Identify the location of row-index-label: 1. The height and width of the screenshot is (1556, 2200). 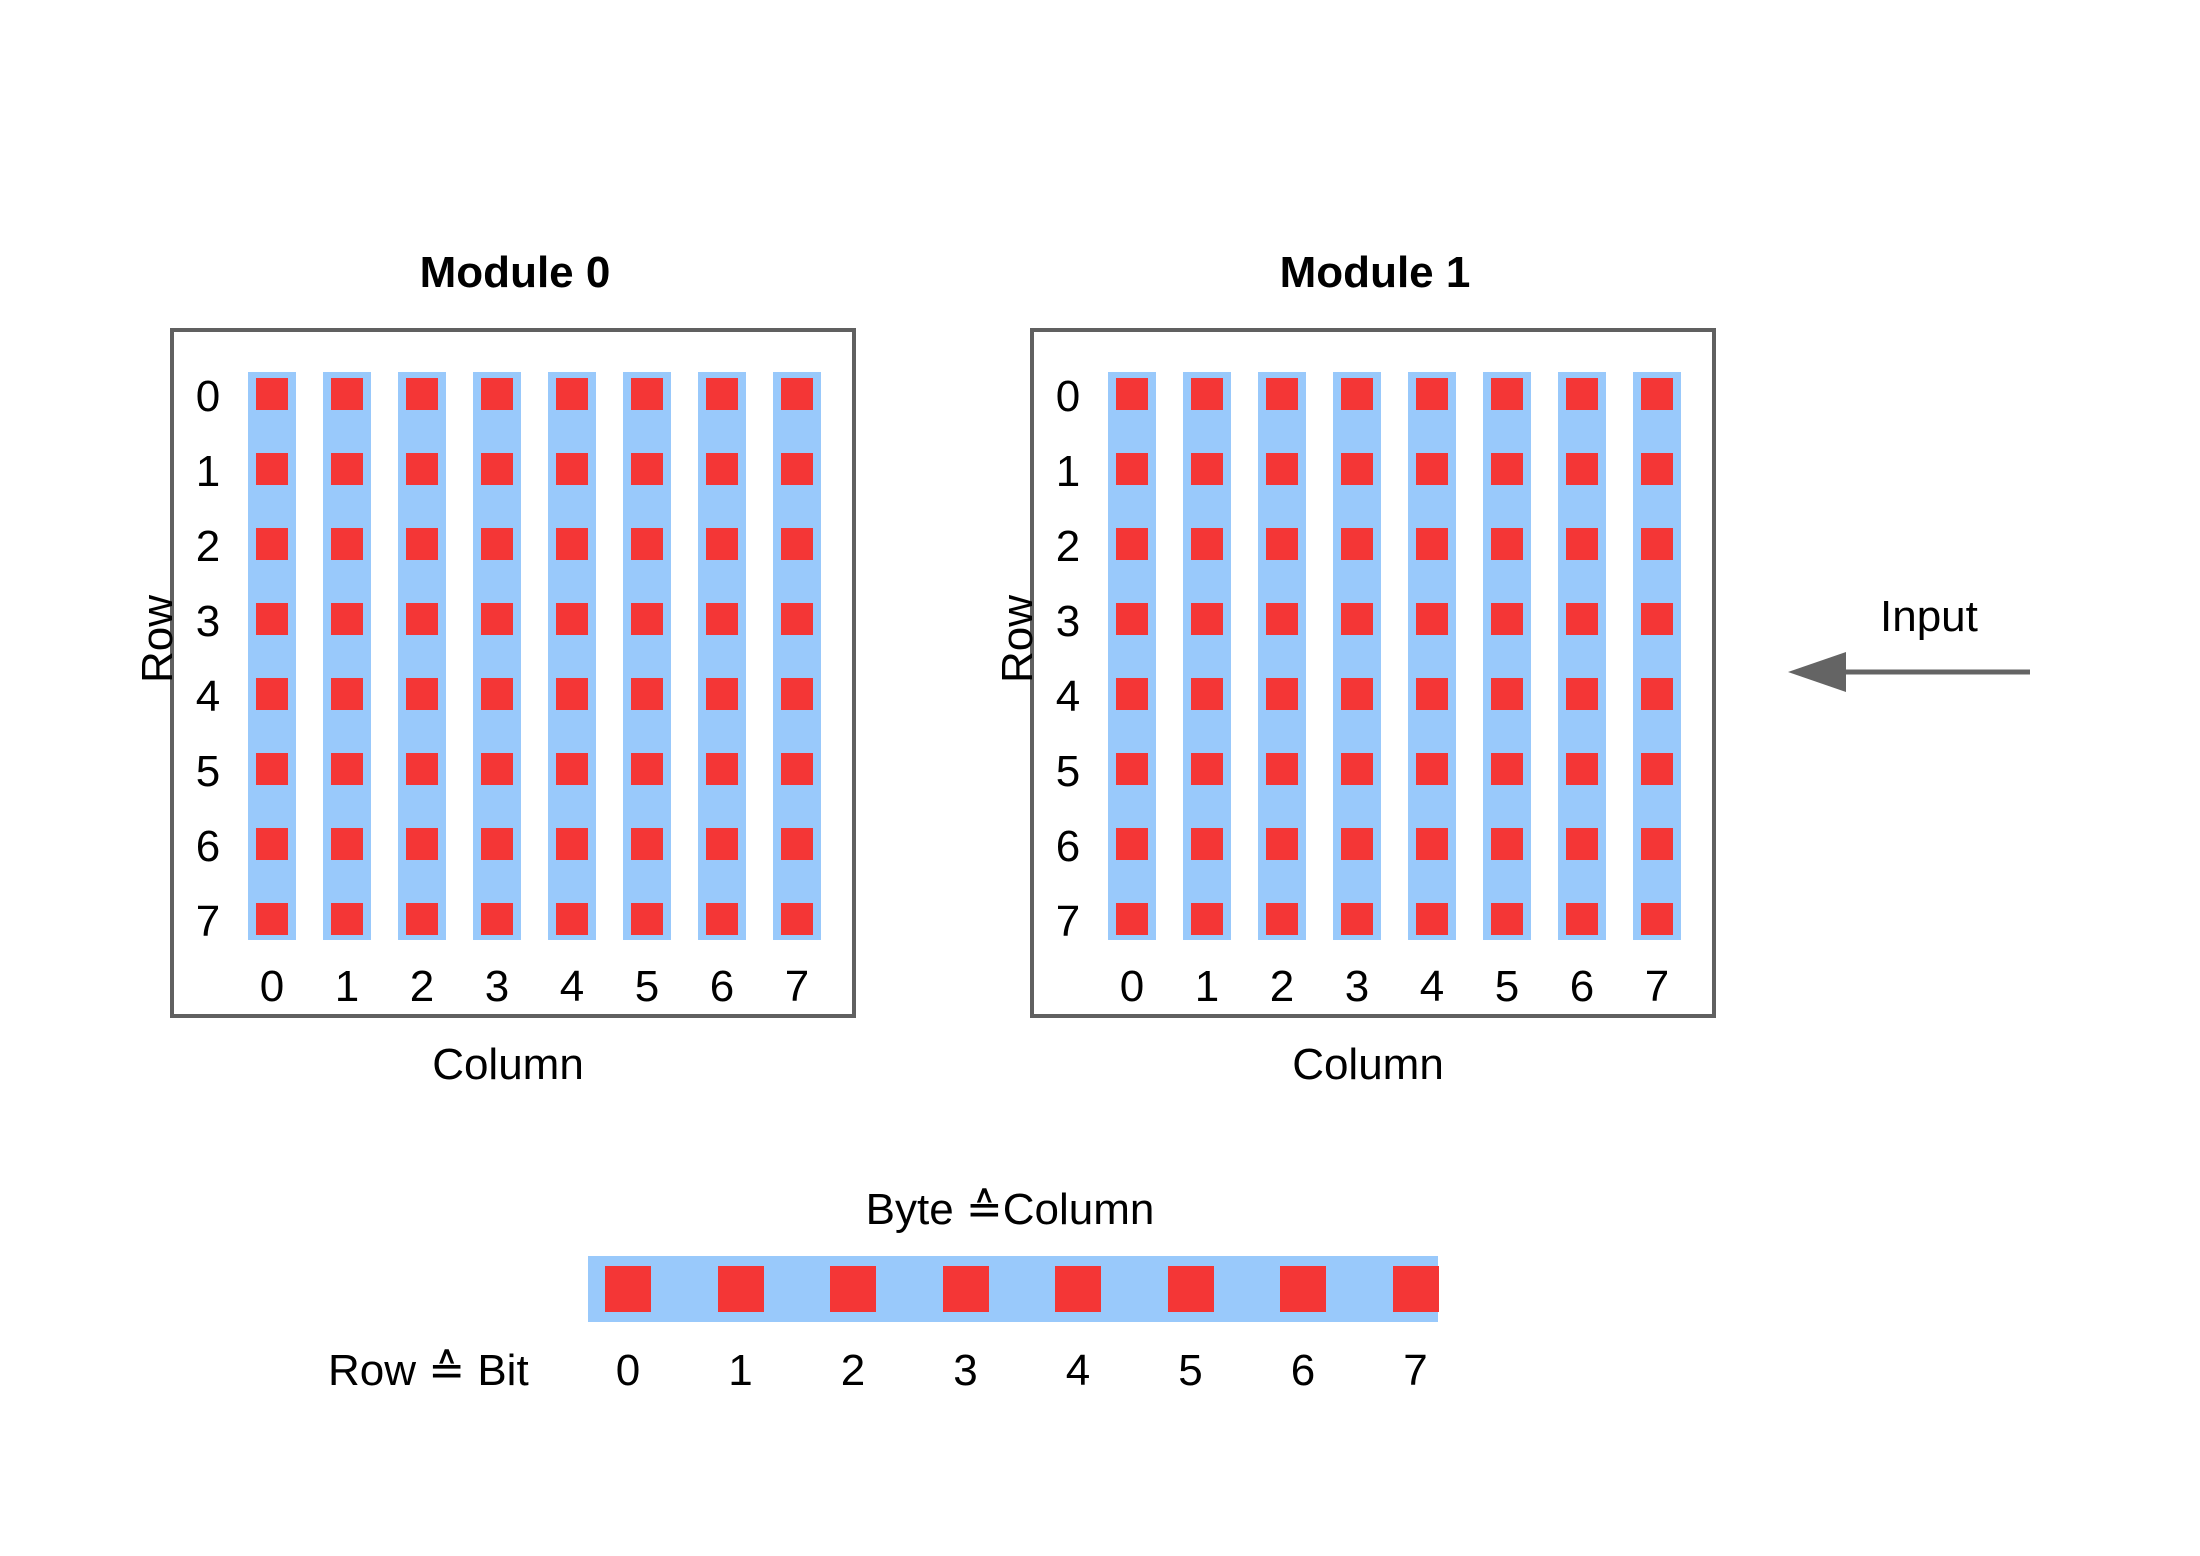
(1068, 471).